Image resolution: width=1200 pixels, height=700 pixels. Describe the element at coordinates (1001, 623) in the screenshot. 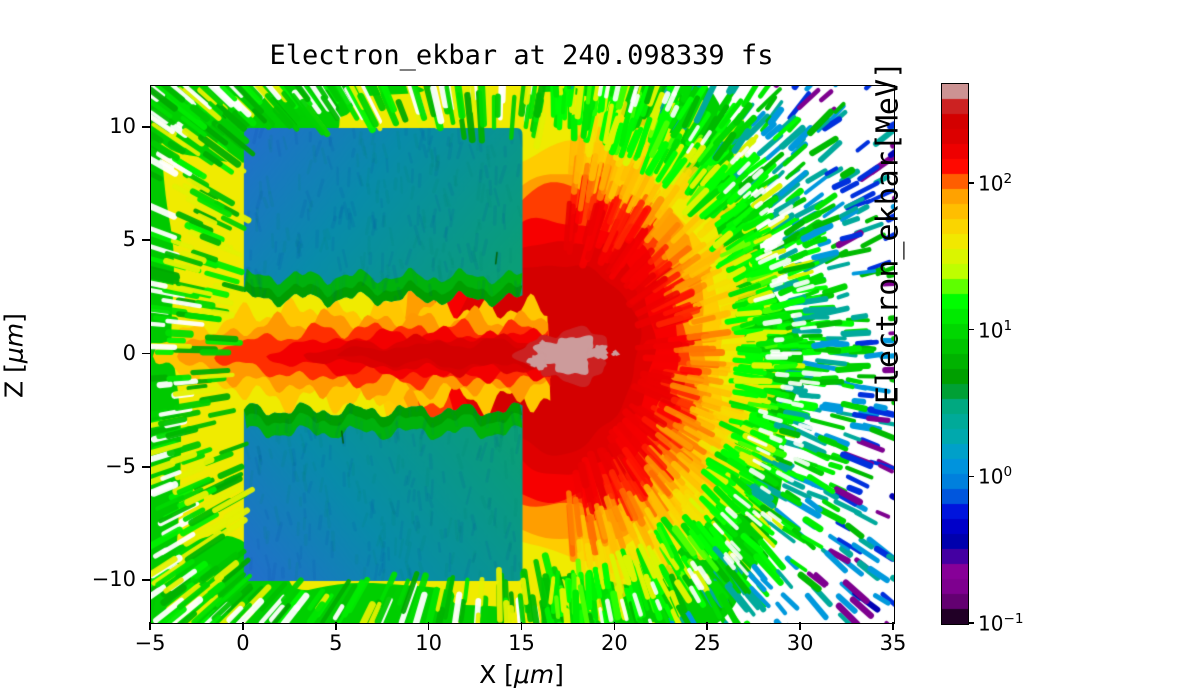

I see `colorbar-tick-label: 10⁻¹` at that location.